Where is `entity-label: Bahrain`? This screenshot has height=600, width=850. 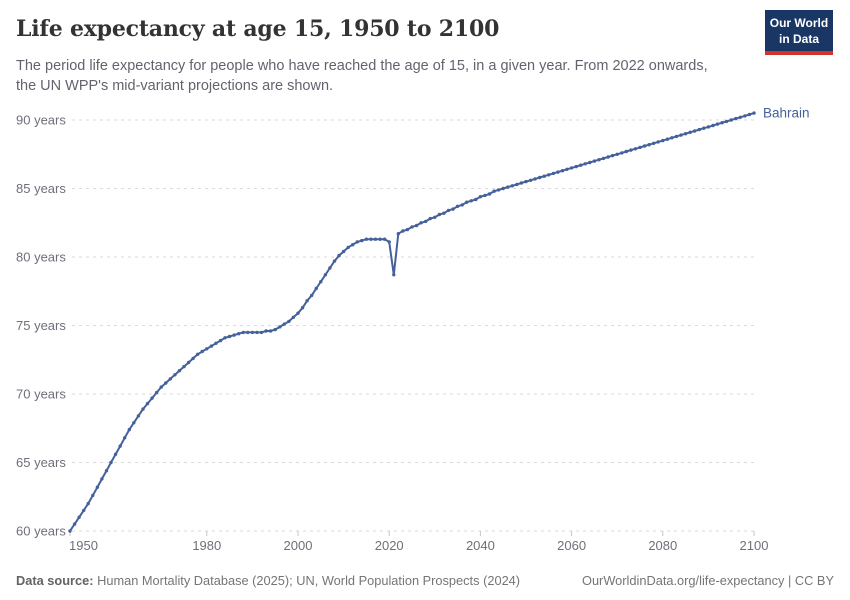
entity-label: Bahrain is located at coordinates (786, 113).